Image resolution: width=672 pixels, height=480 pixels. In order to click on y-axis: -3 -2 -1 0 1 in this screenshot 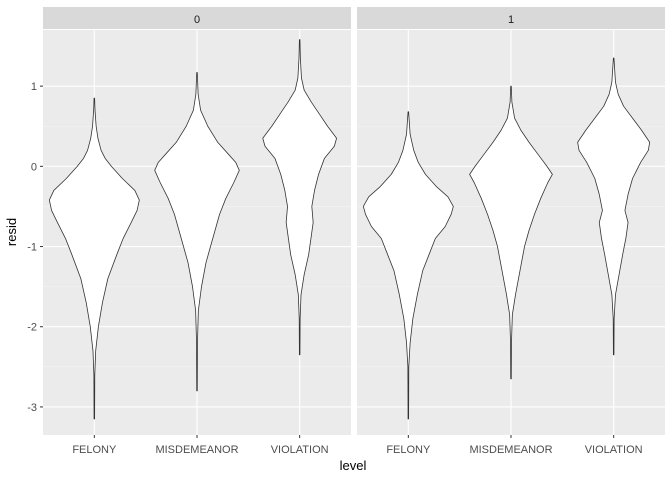, I will do `click(35, 247)`.